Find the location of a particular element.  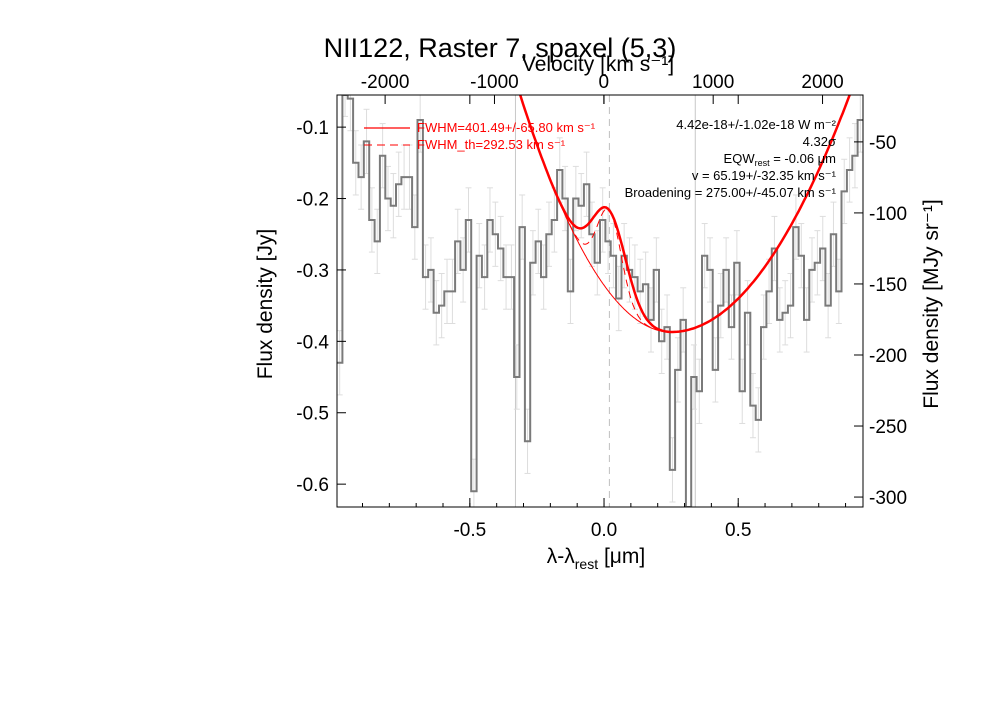

y2-tick-label: -300 is located at coordinates (888, 498).